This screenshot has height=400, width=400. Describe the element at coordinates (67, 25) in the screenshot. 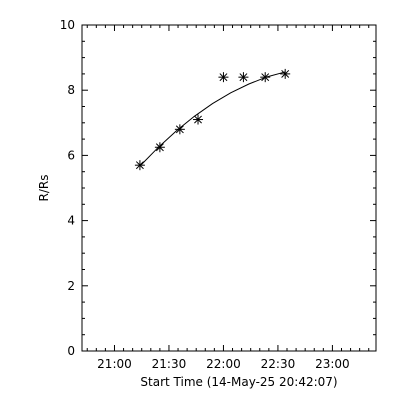

I see `y-tick-label: 10` at that location.